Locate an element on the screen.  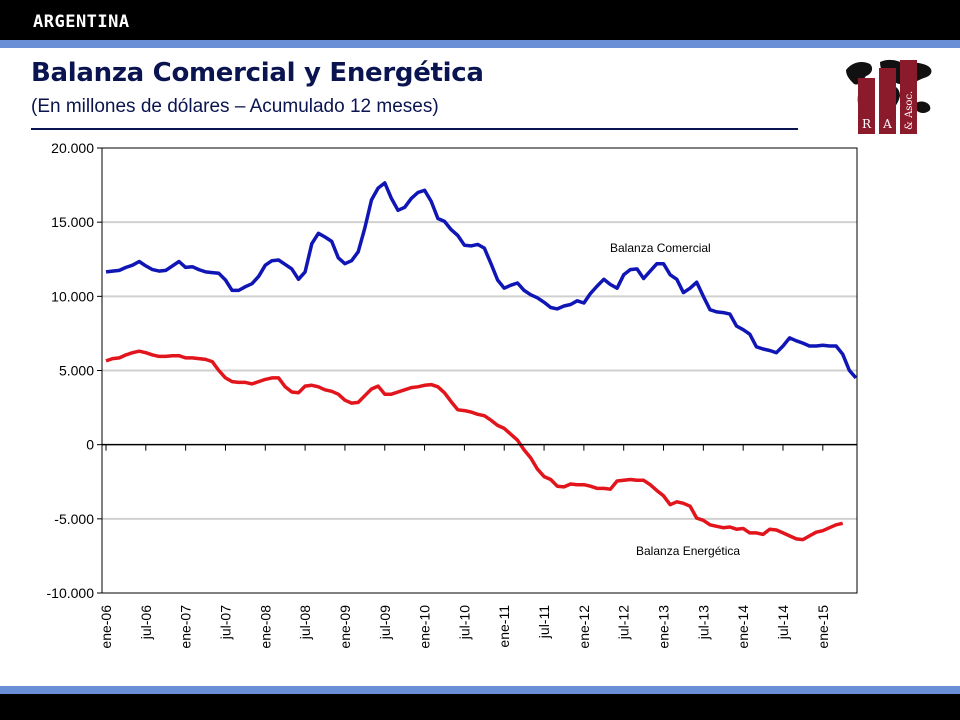
logo-letter-r: R is located at coordinates (867, 124).